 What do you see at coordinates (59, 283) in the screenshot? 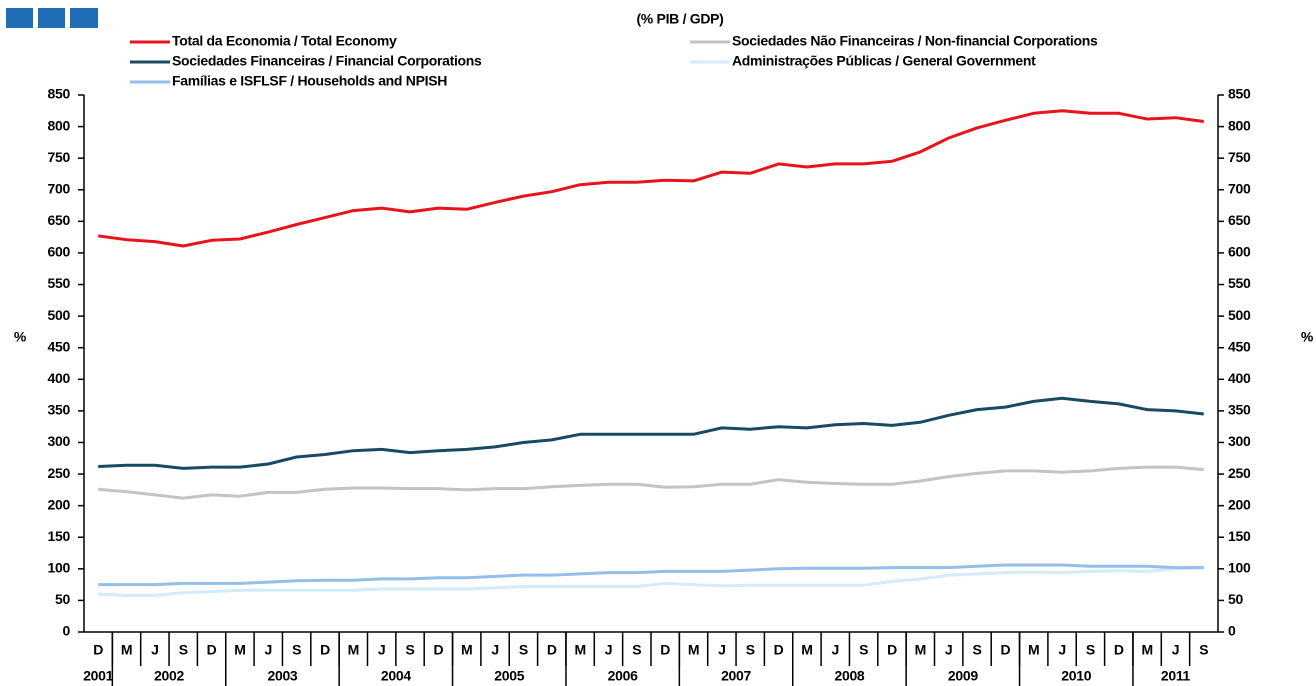
I see `y-tick-label: 550` at bounding box center [59, 283].